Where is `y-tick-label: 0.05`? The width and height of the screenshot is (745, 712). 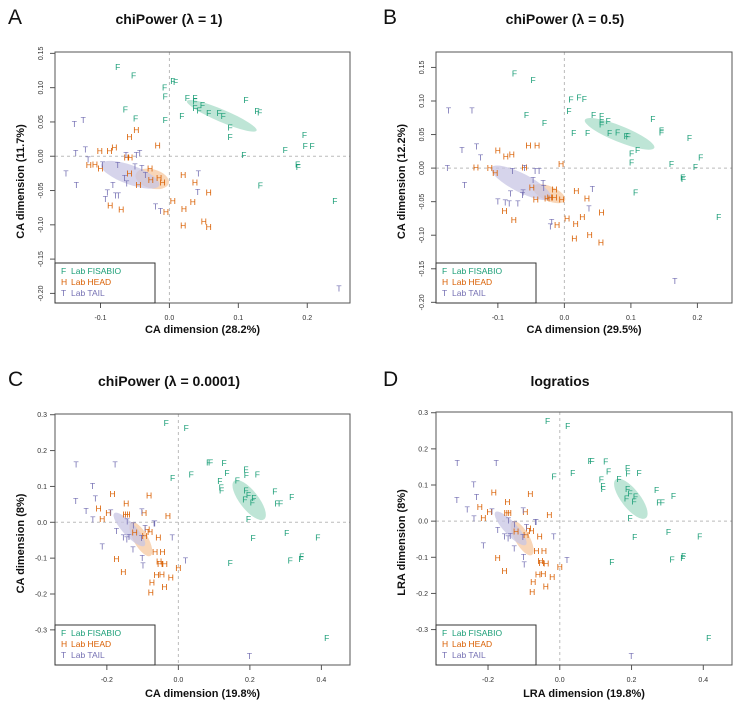 y-tick-label: 0.05 is located at coordinates (41, 122).